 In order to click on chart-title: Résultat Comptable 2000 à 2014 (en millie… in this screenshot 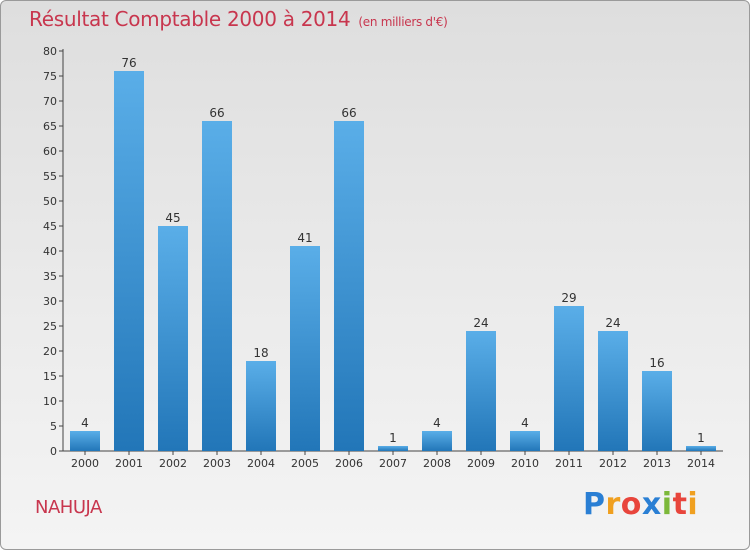, I will do `click(238, 19)`.